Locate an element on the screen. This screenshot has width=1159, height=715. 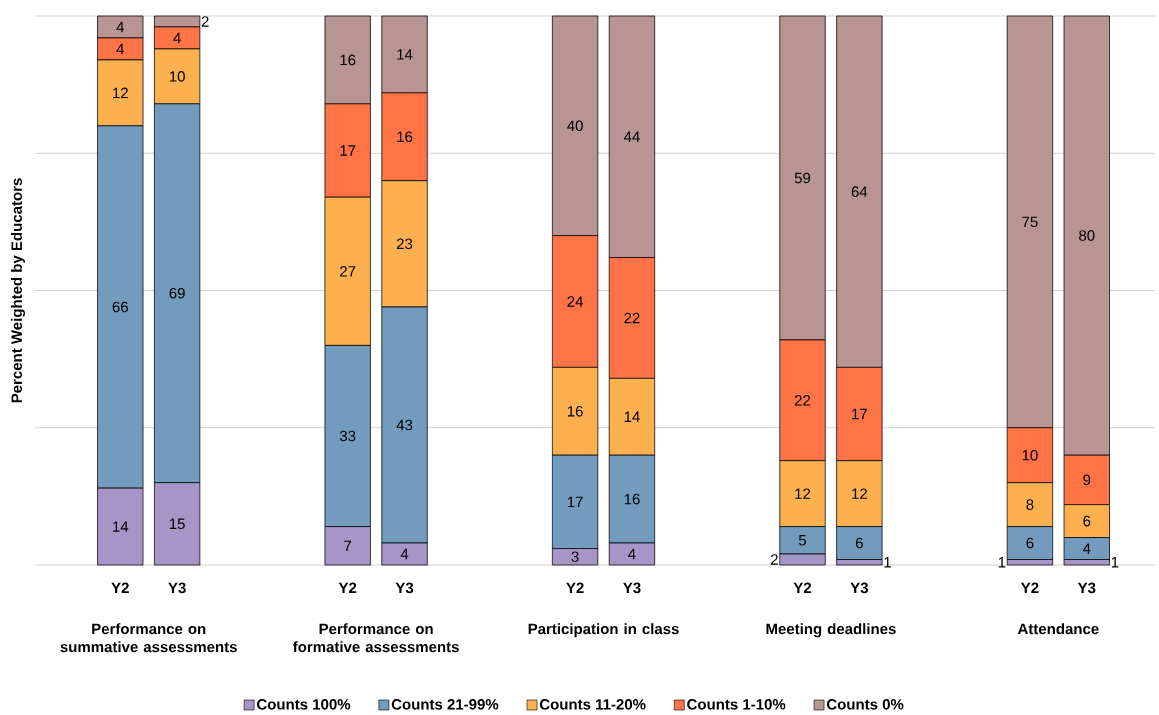
text: Attendance is located at coordinates (1058, 629).